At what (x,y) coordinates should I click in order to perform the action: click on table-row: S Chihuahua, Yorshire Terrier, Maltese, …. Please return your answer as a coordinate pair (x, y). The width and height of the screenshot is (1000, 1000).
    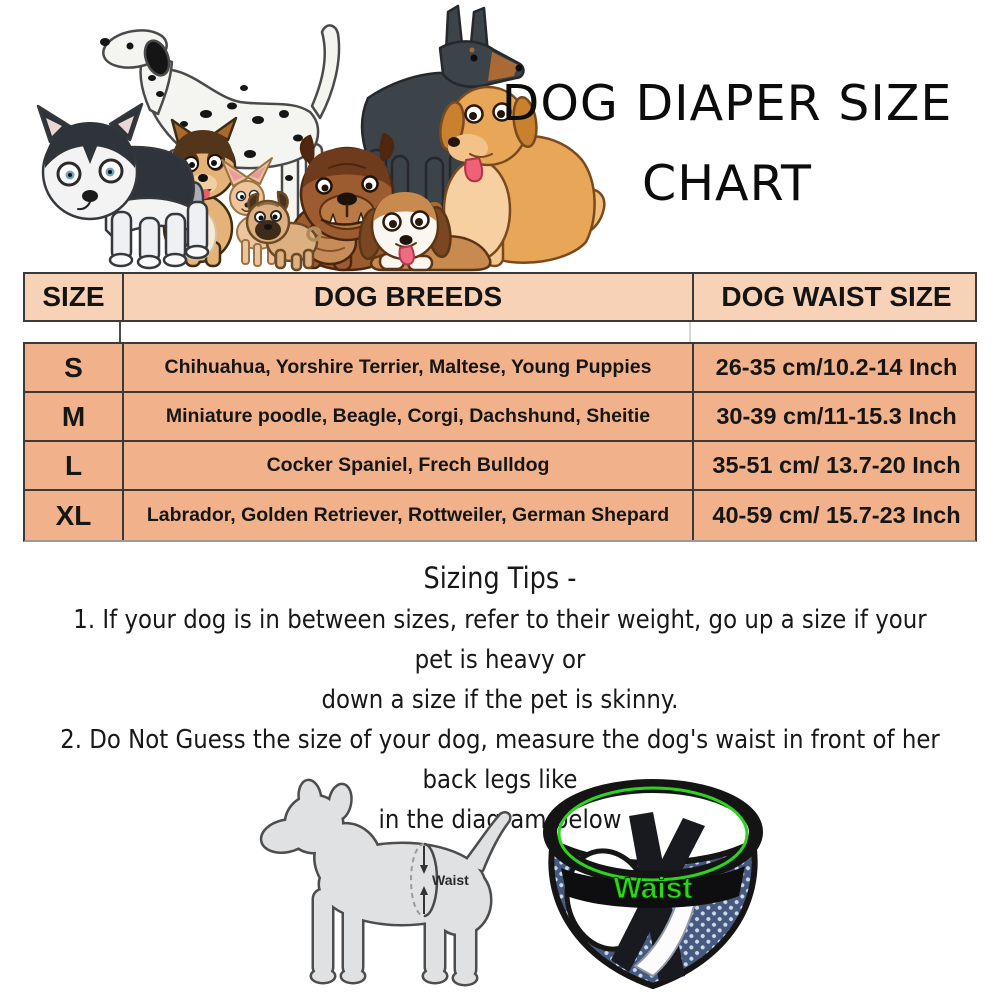
    Looking at the image, I should click on (500, 368).